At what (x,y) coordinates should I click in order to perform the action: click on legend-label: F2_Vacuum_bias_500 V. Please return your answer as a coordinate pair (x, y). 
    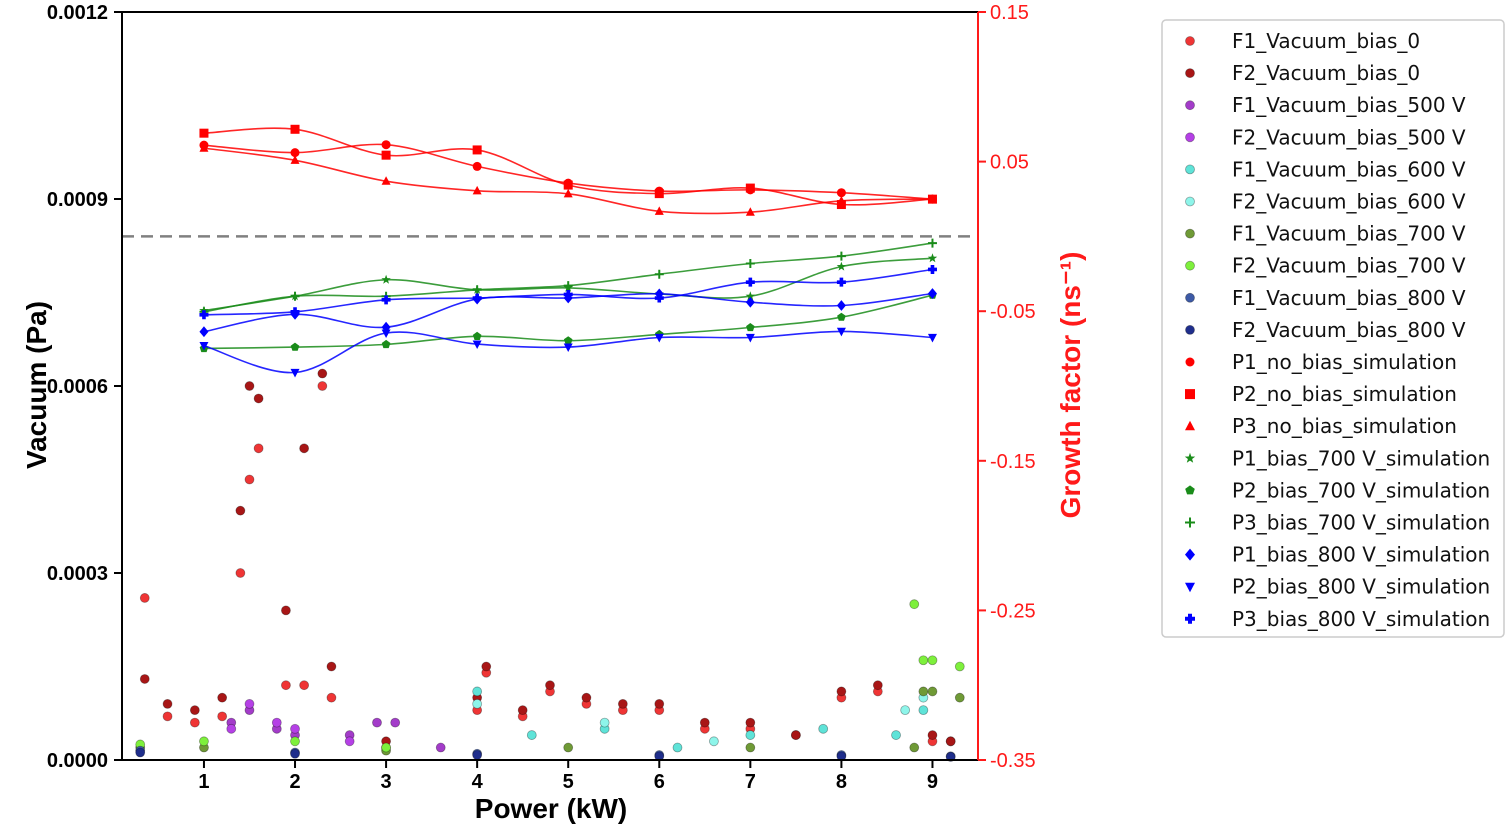
    Looking at the image, I should click on (1349, 137).